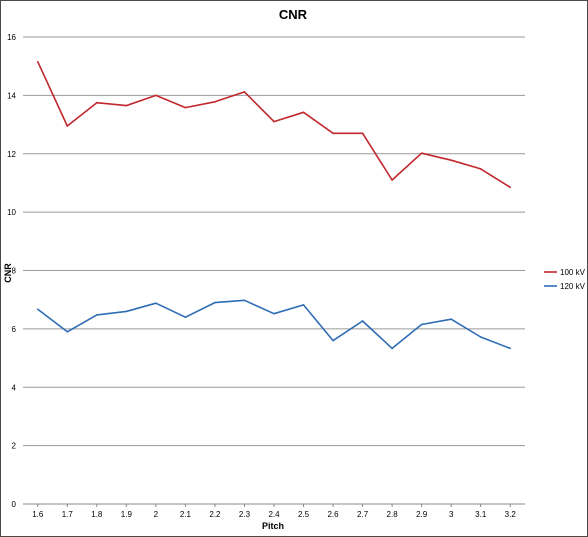 This screenshot has width=588, height=537. I want to click on y-tick-label: 2, so click(14, 446).